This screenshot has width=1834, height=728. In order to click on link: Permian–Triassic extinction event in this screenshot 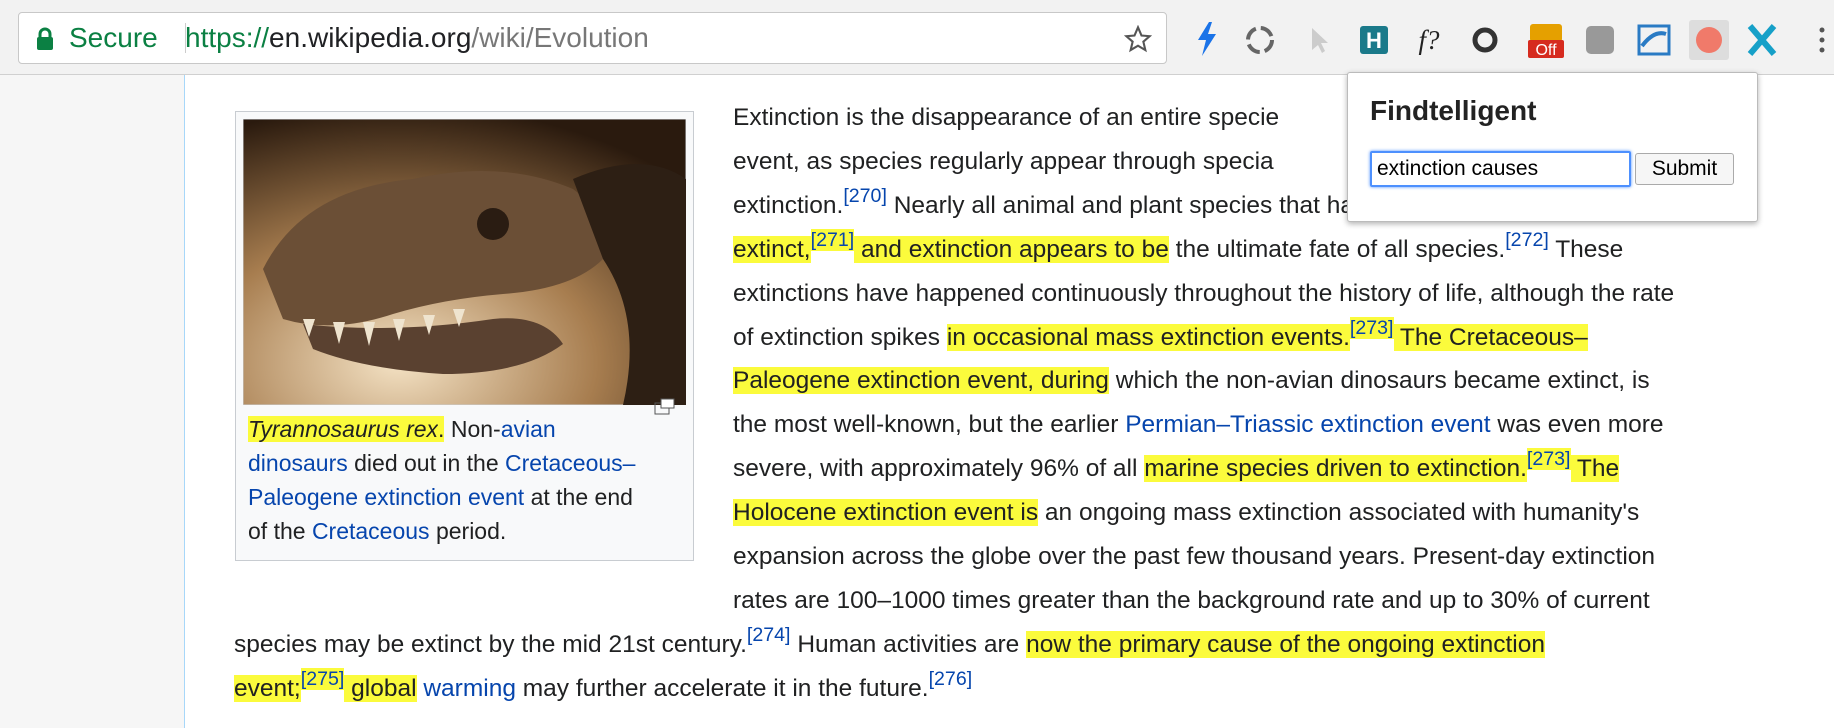, I will do `click(1308, 425)`.